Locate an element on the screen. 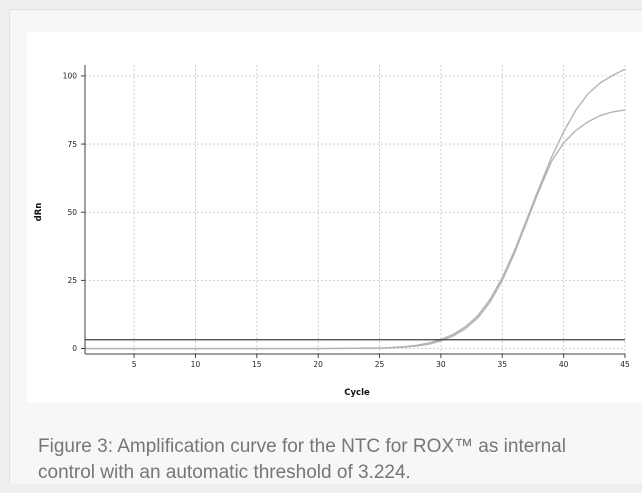  x-tick-label: 35 is located at coordinates (502, 364).